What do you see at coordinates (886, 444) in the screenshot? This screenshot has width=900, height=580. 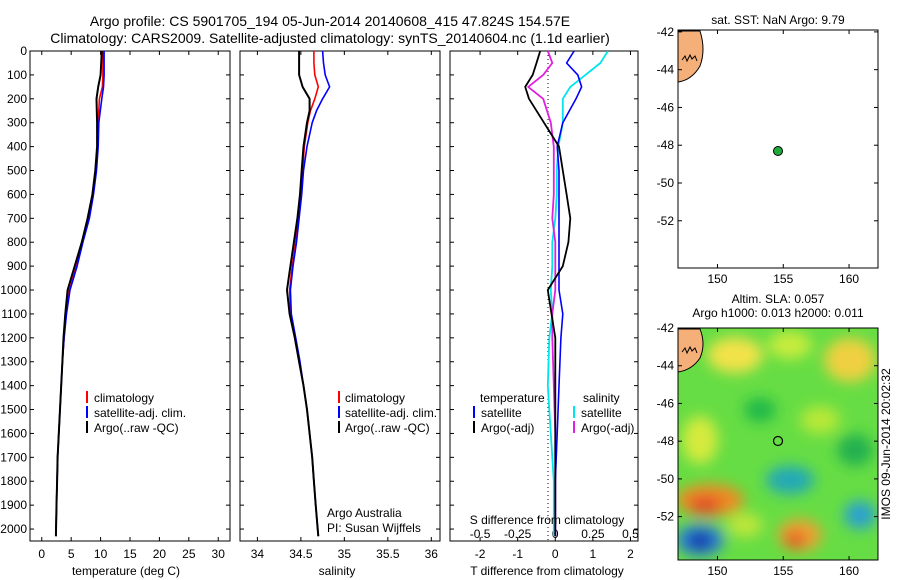 I see `timestamp-stamp: IMOS 09-Jun-2014 20:02:32` at bounding box center [886, 444].